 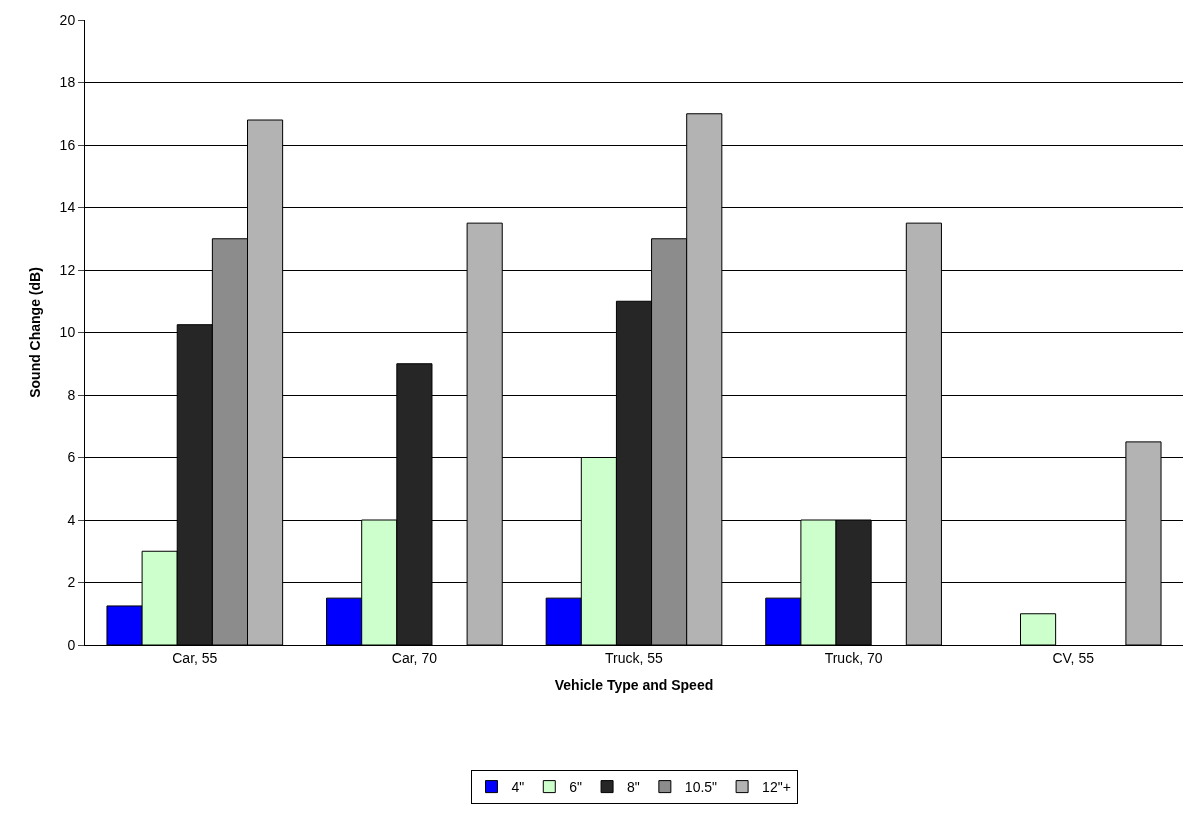 What do you see at coordinates (67, 82) in the screenshot?
I see `y-tick-label: 18` at bounding box center [67, 82].